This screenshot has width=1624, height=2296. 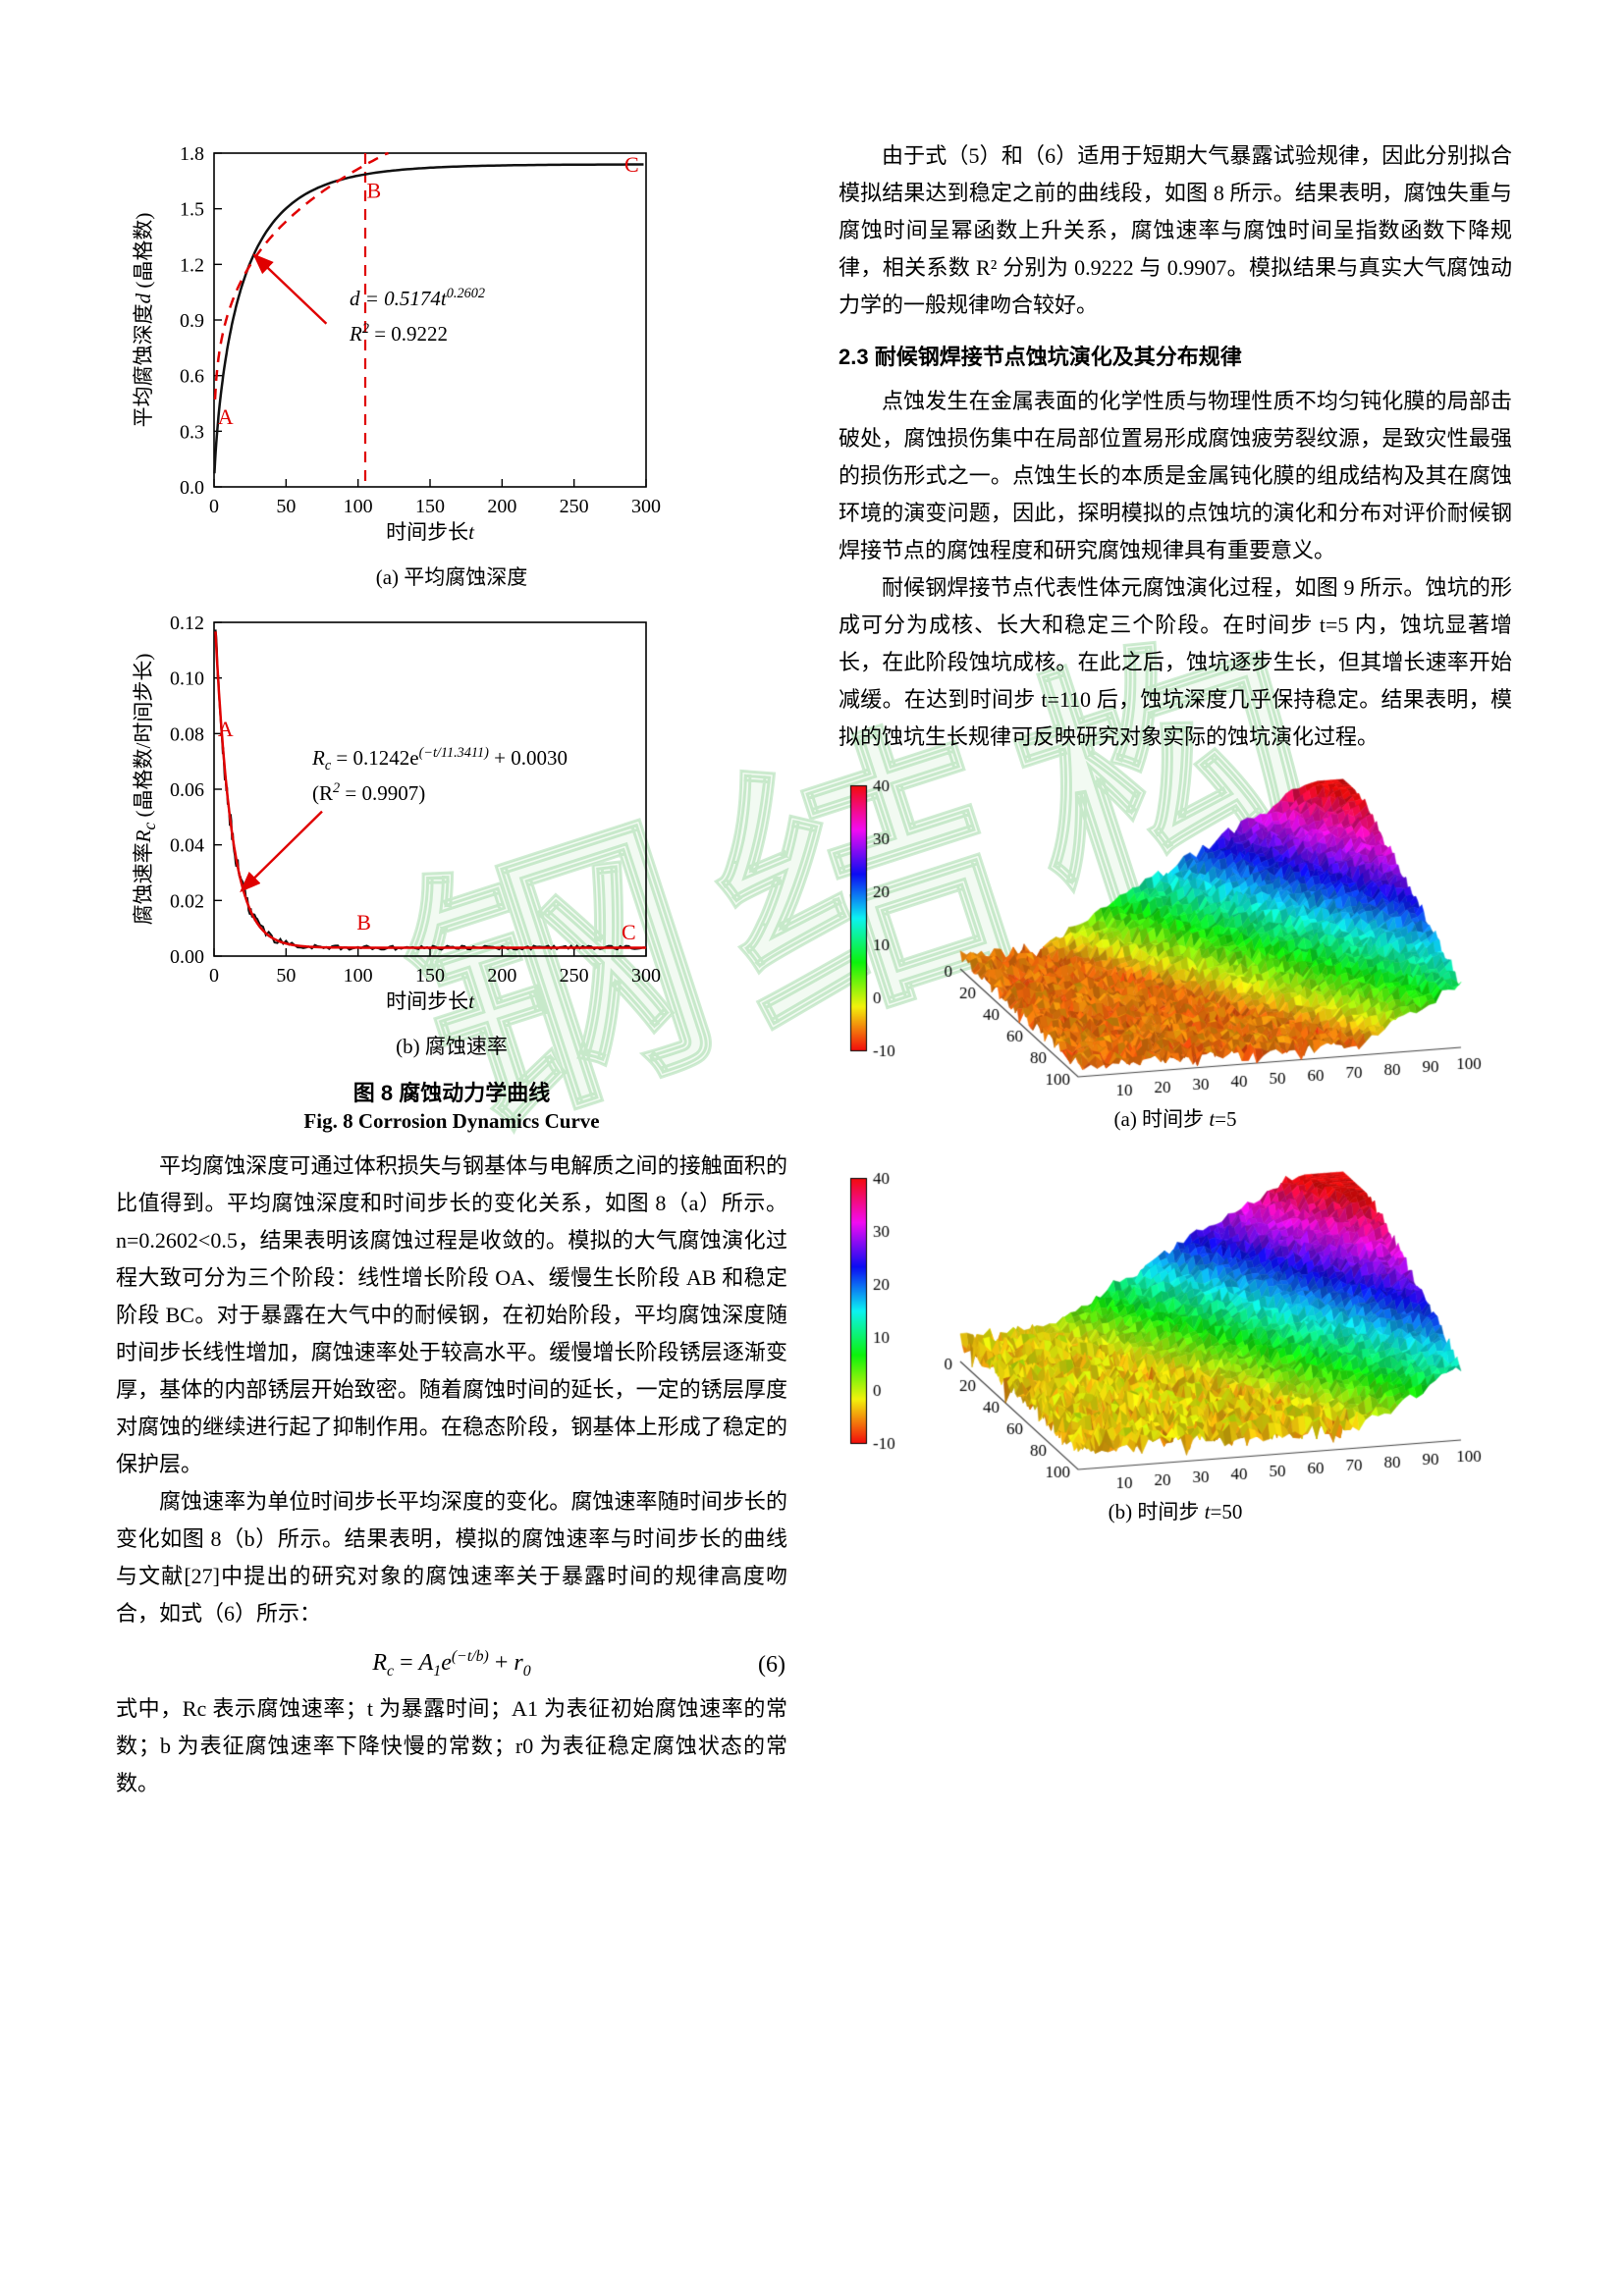 I want to click on svg-text: 0.12, so click(x=187, y=623).